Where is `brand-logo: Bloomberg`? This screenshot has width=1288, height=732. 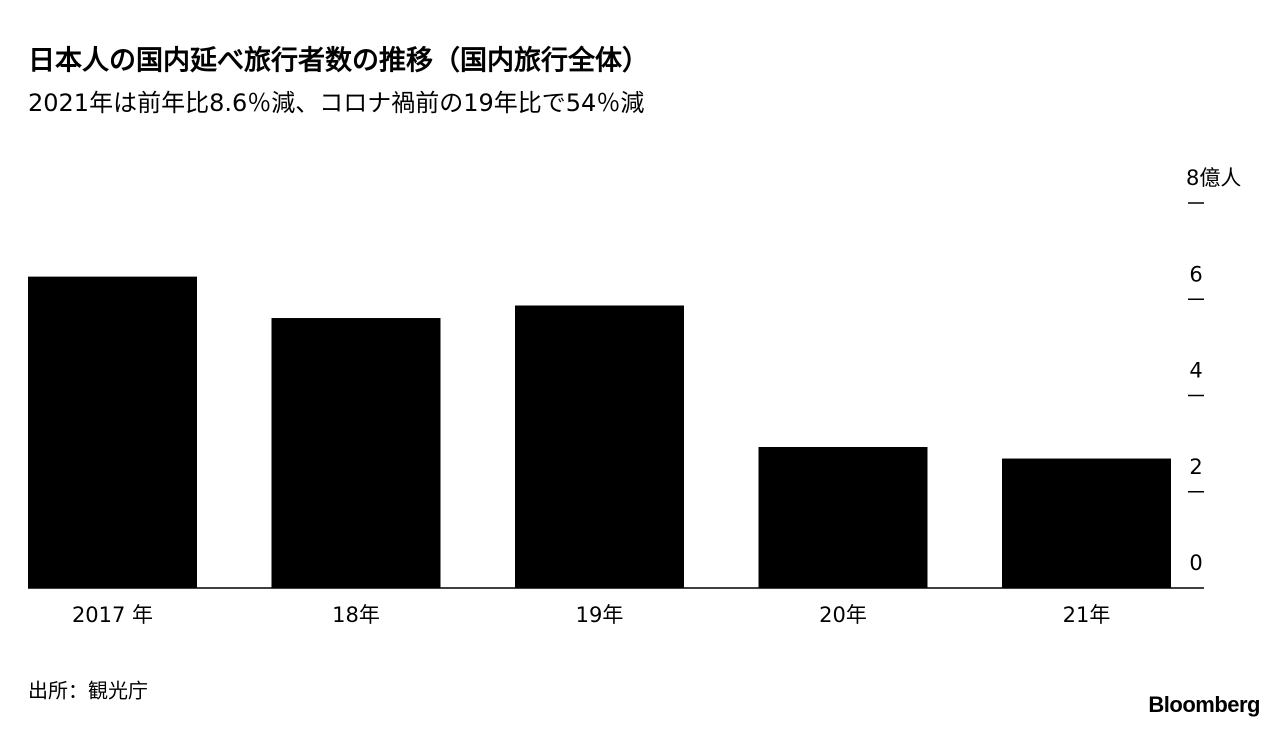
brand-logo: Bloomberg is located at coordinates (1204, 704).